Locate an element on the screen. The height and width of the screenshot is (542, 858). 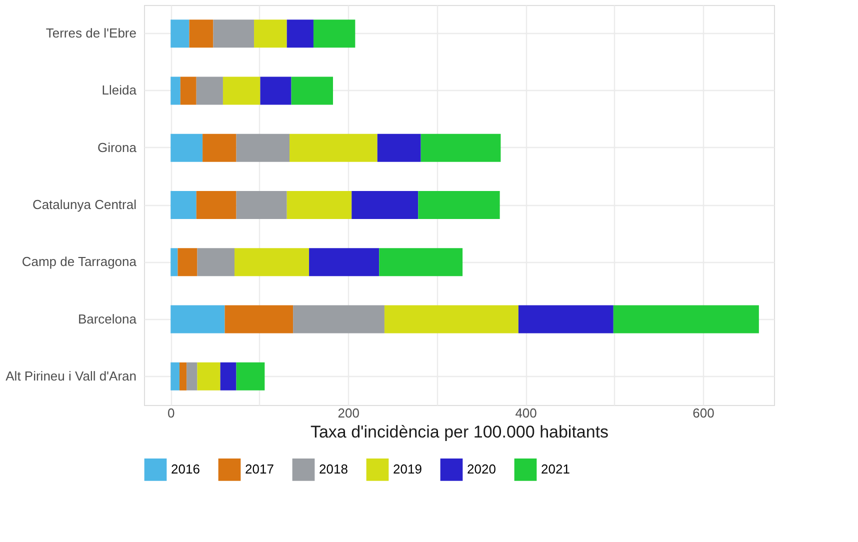
x-tick-label: 0 is located at coordinates (171, 413).